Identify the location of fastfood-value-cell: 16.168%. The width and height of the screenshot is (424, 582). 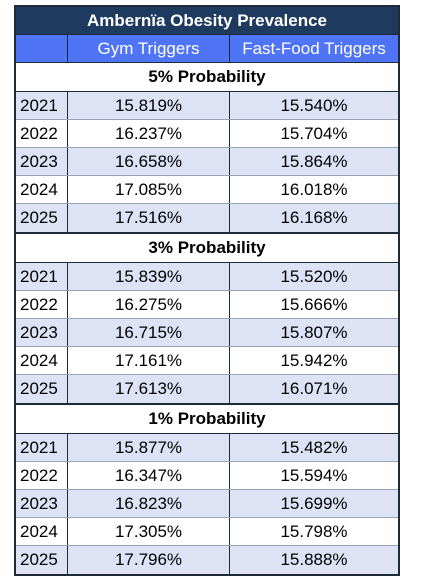
(314, 217).